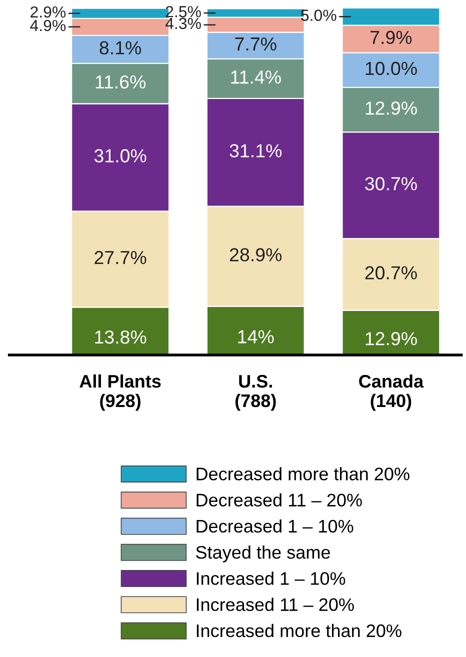 The image size is (466, 657). I want to click on data-label: 2.9%, so click(48, 12).